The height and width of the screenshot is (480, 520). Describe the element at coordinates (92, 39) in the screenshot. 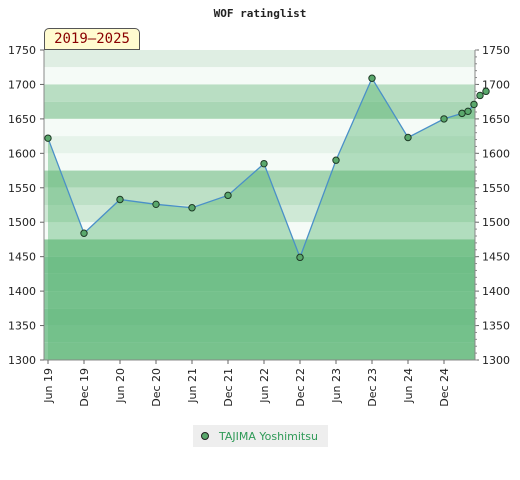

I see `period-badge: 2019–2025` at that location.